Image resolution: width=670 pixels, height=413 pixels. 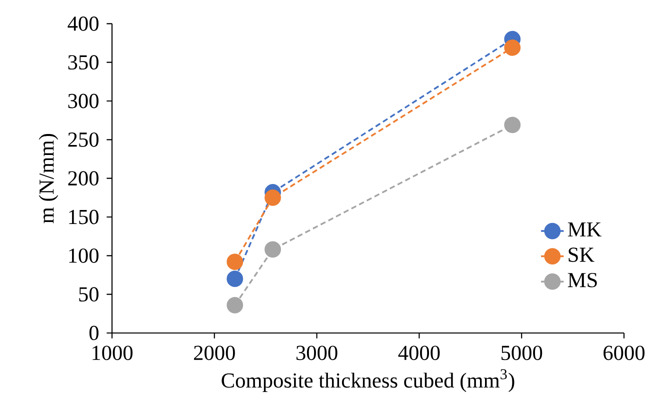 I want to click on x-tick-label: 3000, so click(x=317, y=353).